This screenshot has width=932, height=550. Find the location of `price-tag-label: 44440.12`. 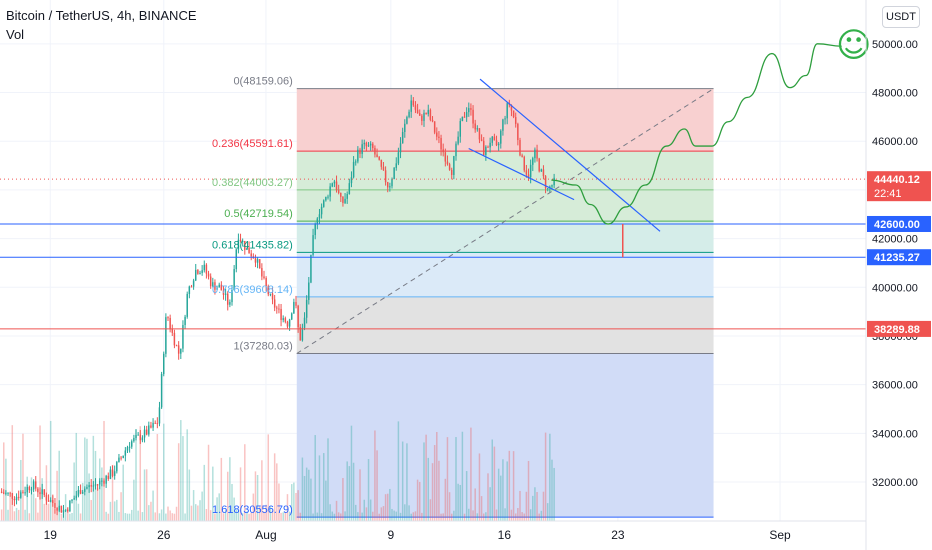

price-tag-label: 44440.12 is located at coordinates (897, 180).